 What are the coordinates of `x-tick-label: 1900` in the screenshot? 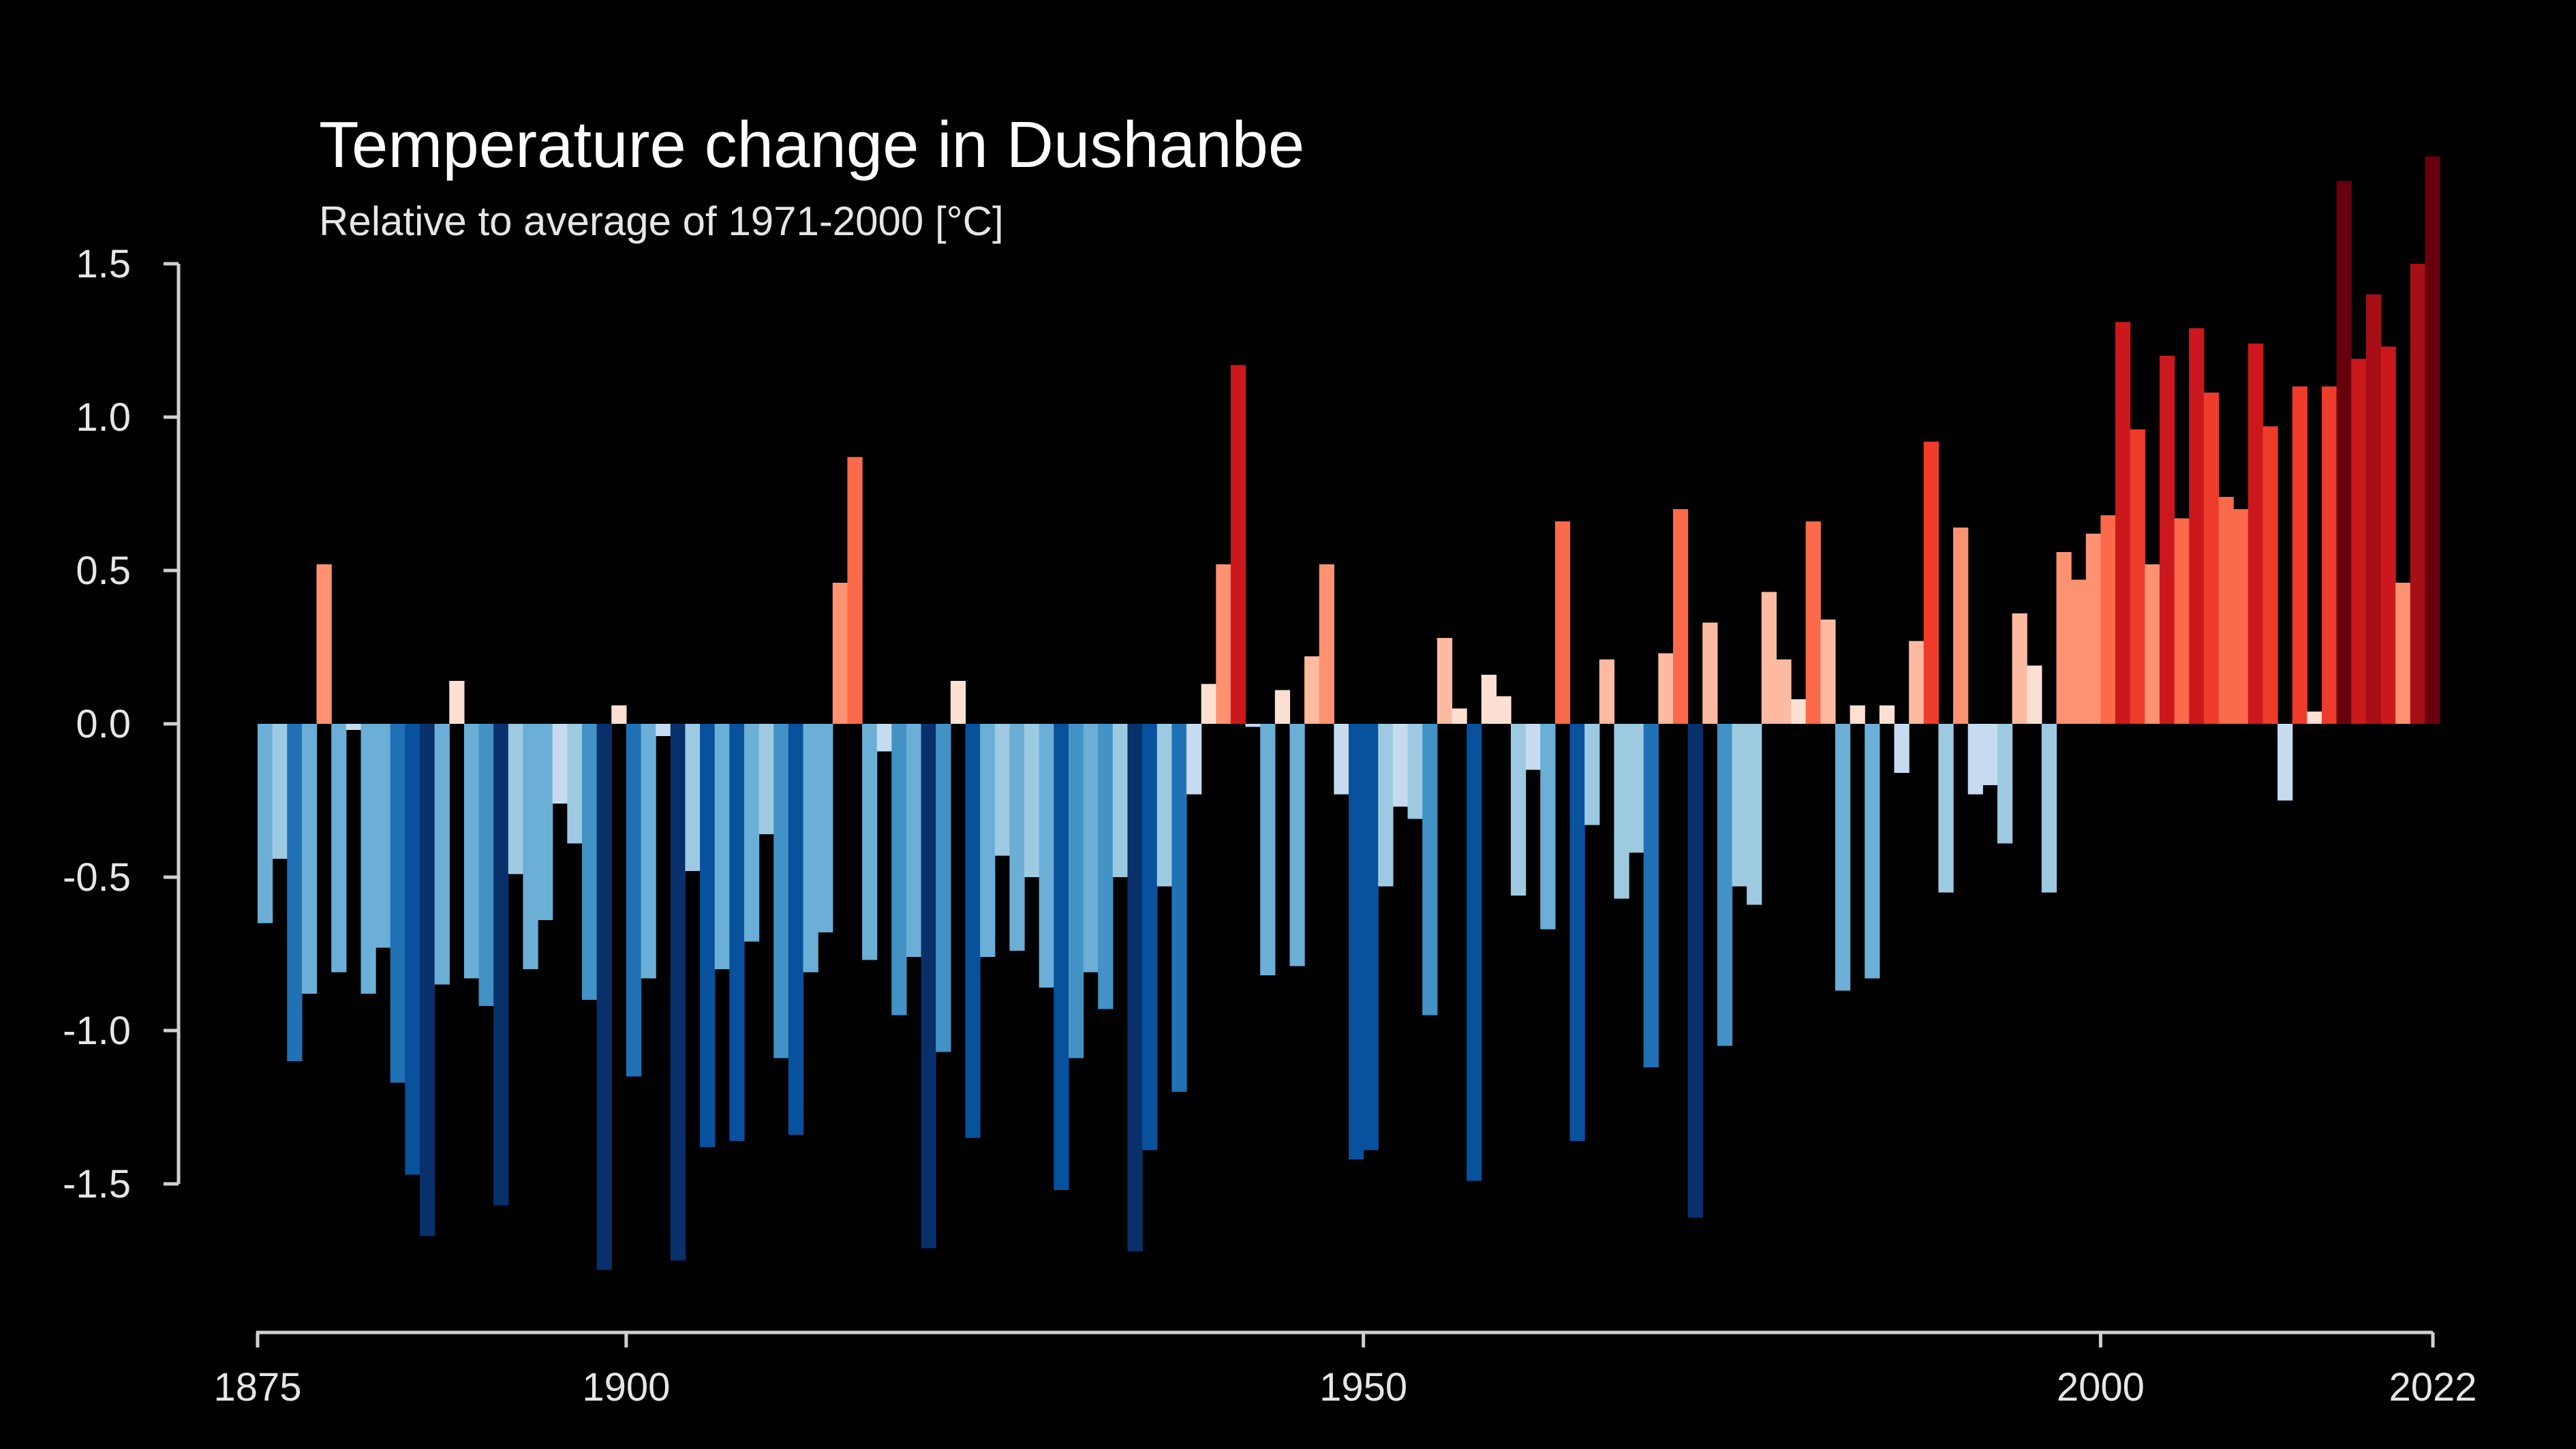 It's located at (626, 1387).